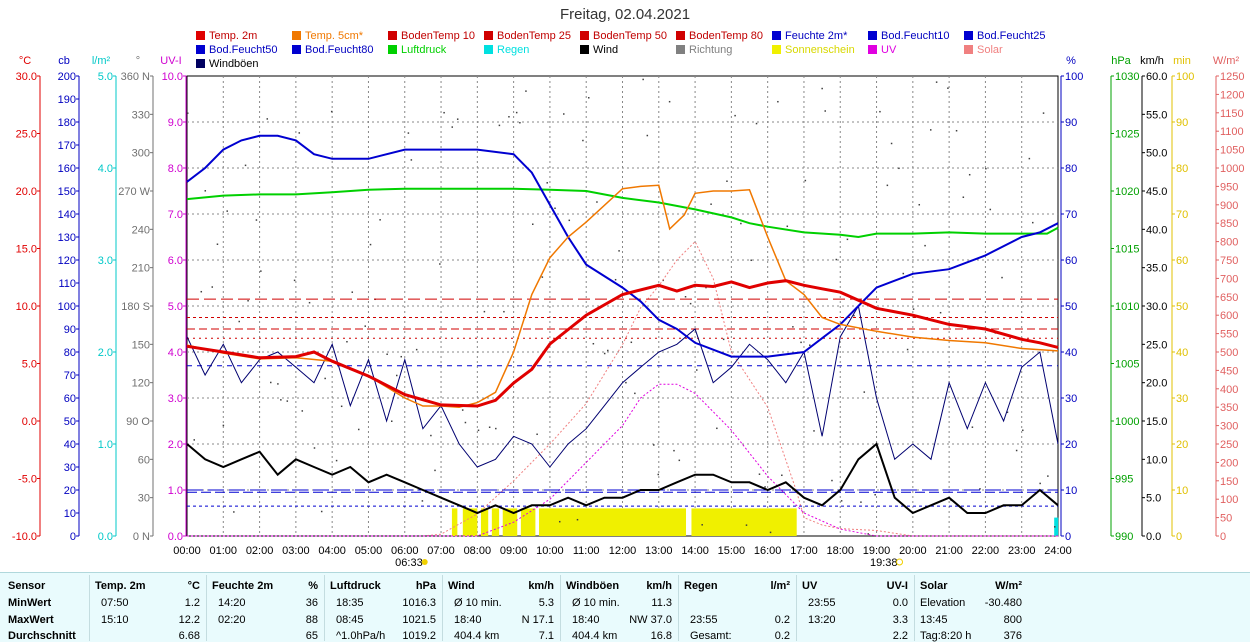  Describe the element at coordinates (175, 215) in the screenshot. I see `axis-tick-label: 7.0` at that location.